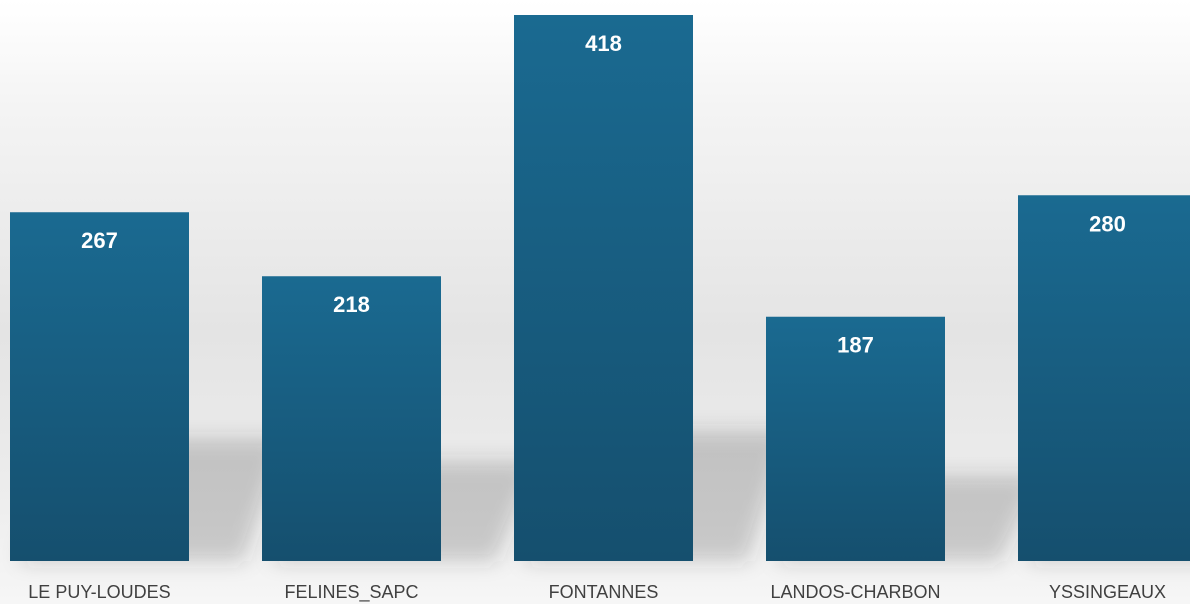 This screenshot has height=604, width=1190. I want to click on bar-yssingeaux, so click(1104, 378).